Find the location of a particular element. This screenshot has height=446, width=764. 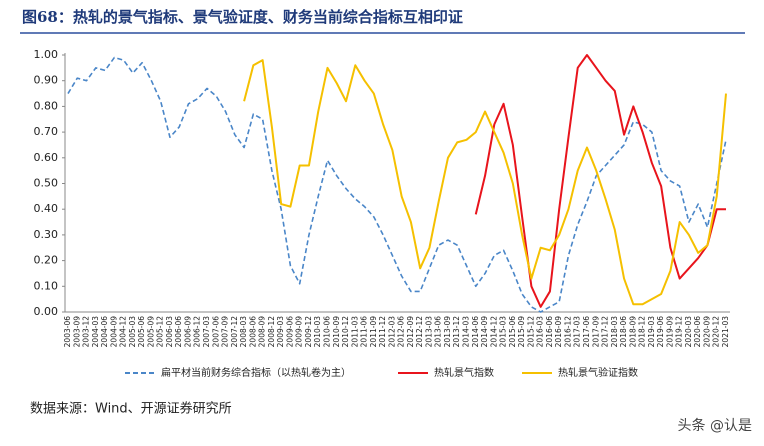

x-tick-label: 2015-03 is located at coordinates (503, 332).